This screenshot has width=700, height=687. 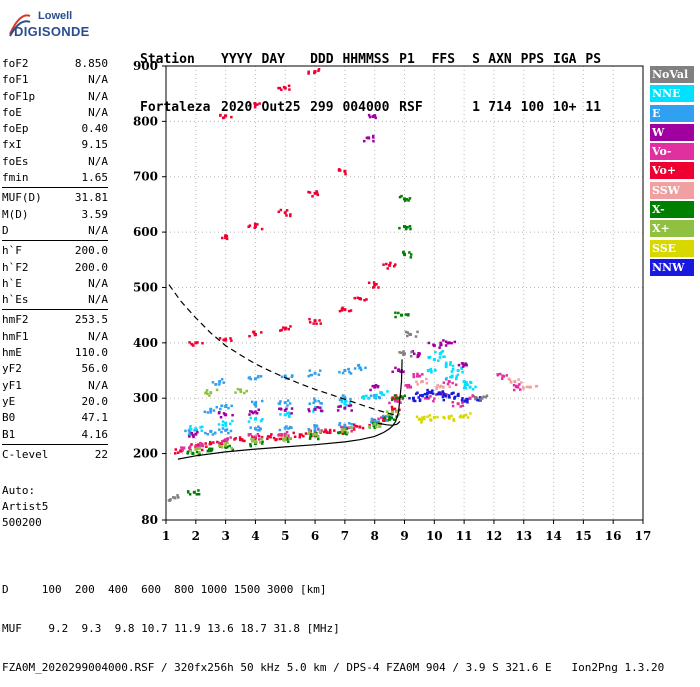 I want to click on param-value: 8.850, so click(x=91, y=63).